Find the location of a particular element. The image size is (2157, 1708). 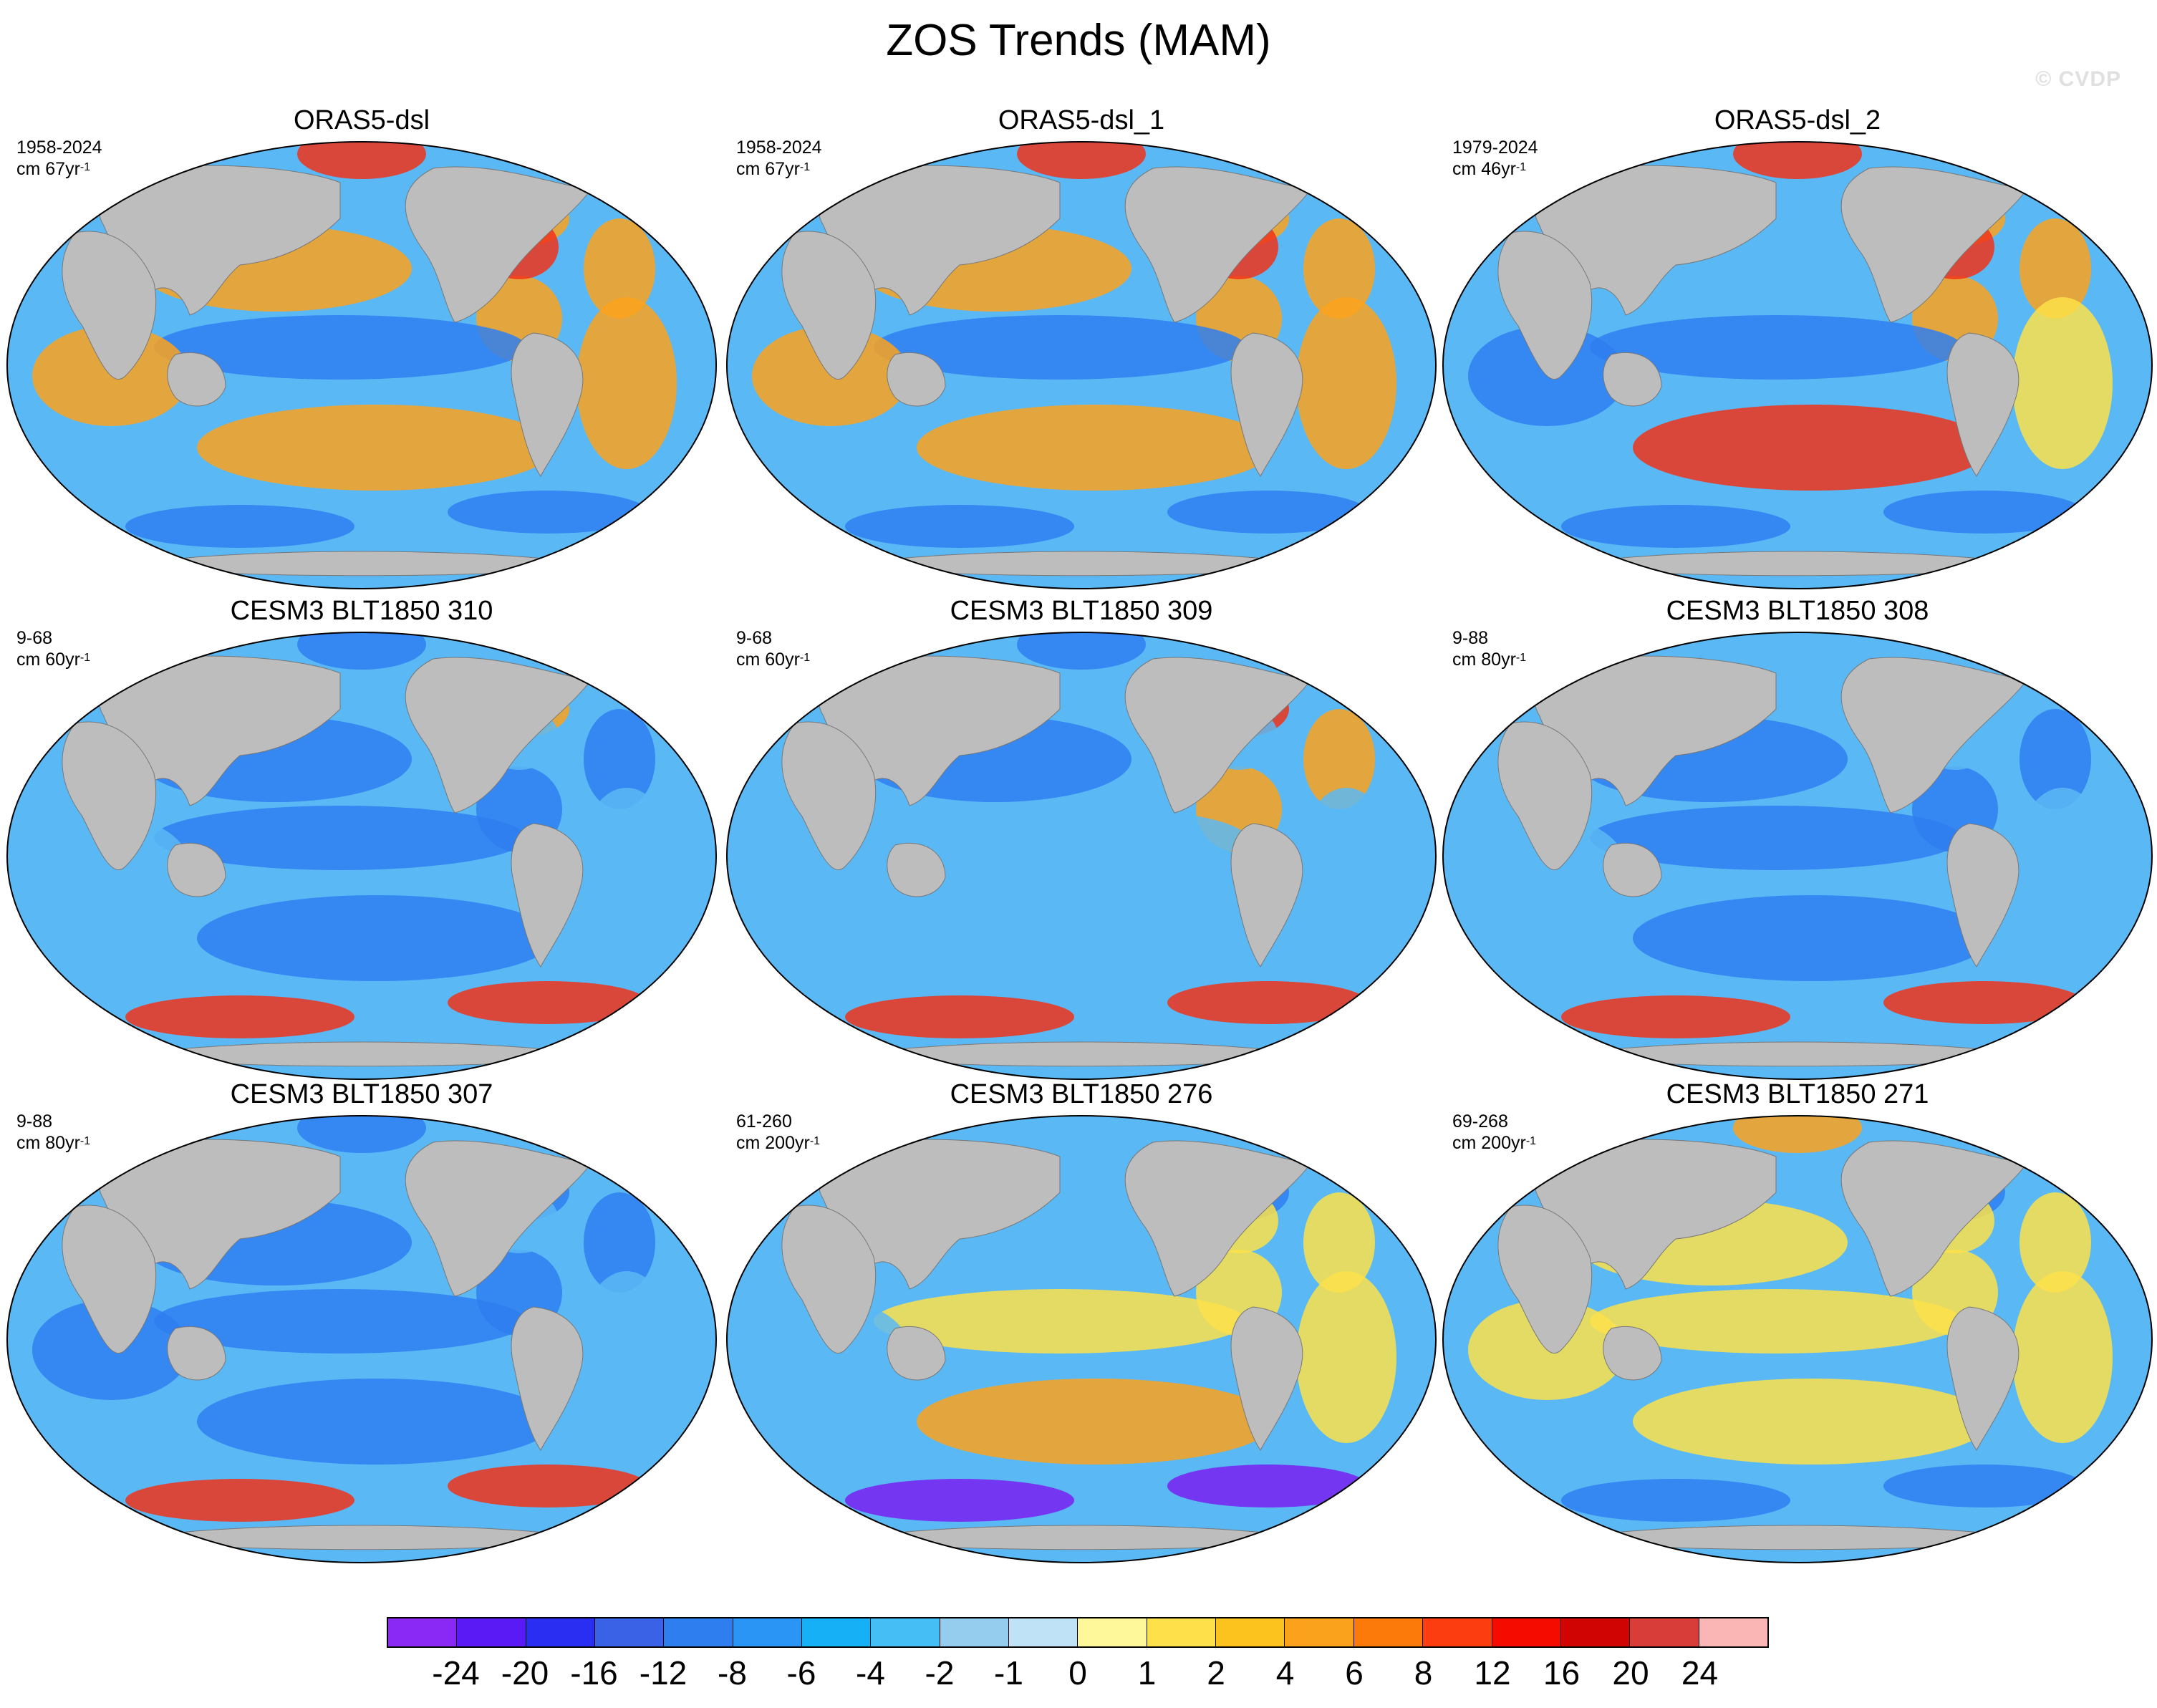

colorbar-tick-label: -8 is located at coordinates (732, 1673).